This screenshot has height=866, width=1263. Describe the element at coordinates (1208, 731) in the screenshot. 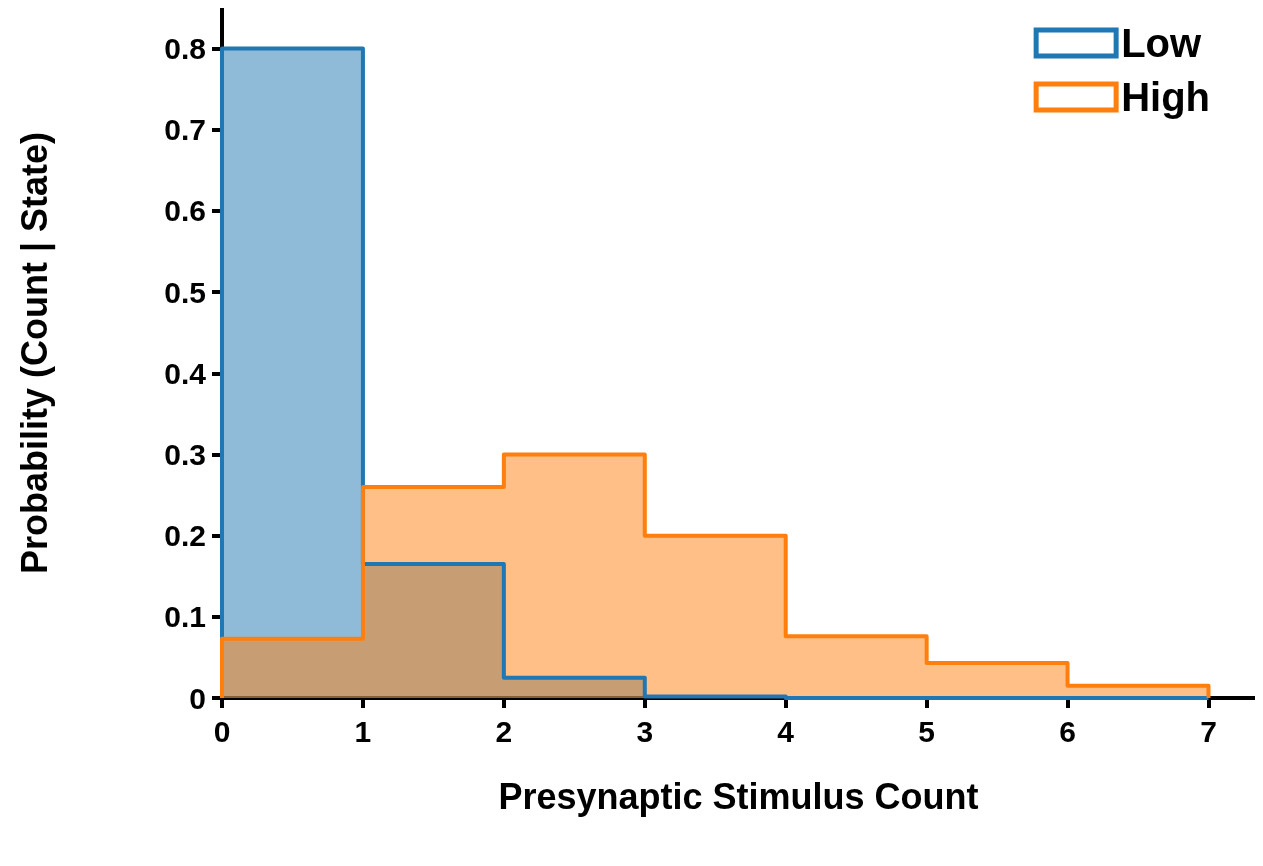

I see `x-tick-label: 7` at that location.